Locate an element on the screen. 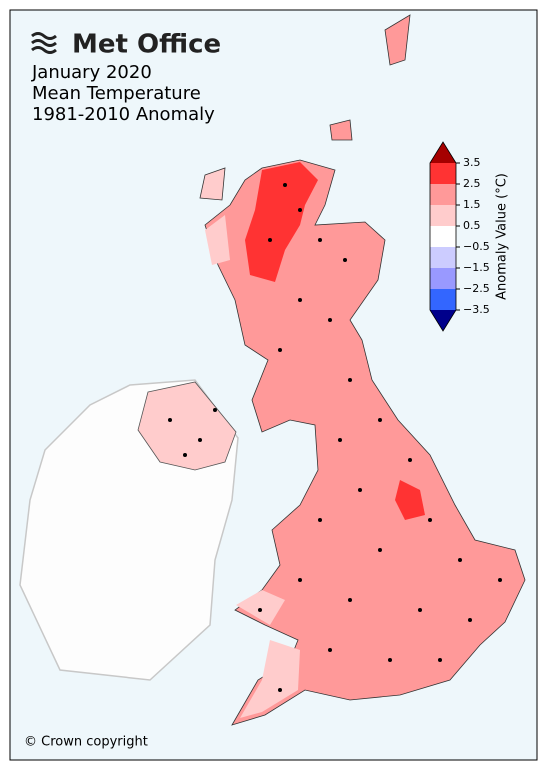 The image size is (547, 774). logo-text: Met Office is located at coordinates (146, 45).